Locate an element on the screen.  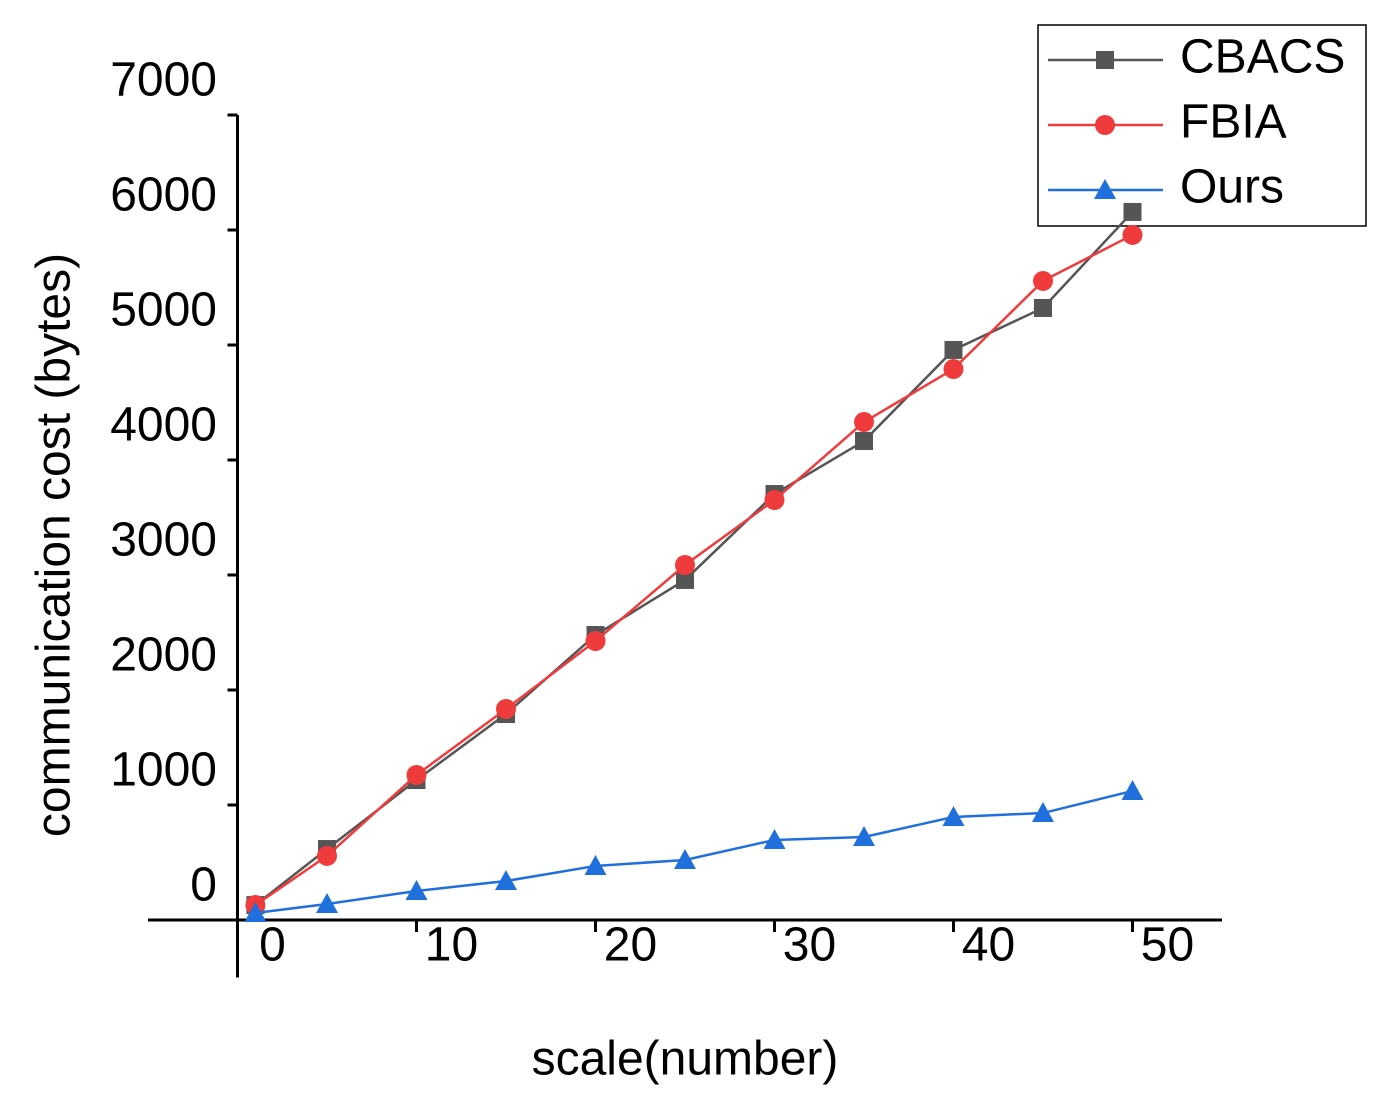
x-tick-label: 20 is located at coordinates (630, 945).